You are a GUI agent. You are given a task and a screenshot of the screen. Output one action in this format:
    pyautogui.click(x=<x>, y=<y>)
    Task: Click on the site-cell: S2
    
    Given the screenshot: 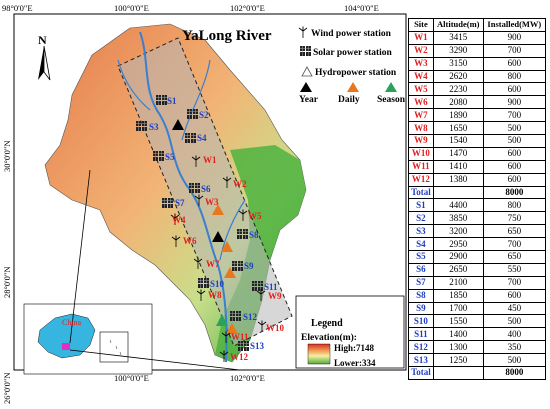 What is the action you would take?
    pyautogui.click(x=421, y=218)
    